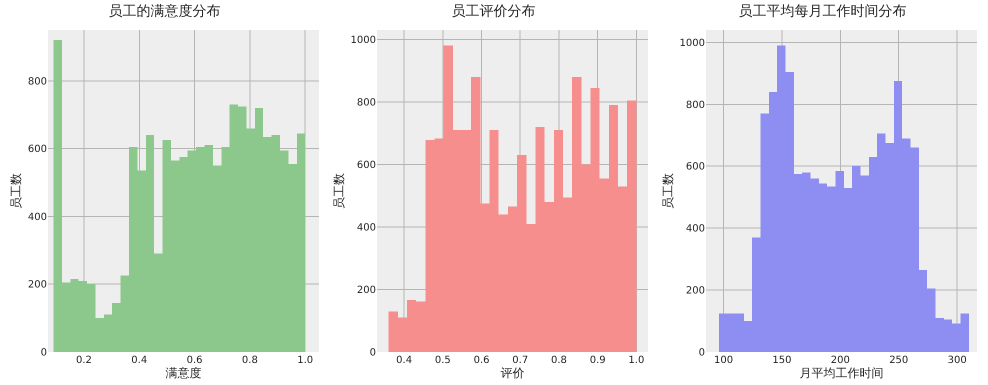  I want to click on x-axis-title: 满意度, so click(184, 373).